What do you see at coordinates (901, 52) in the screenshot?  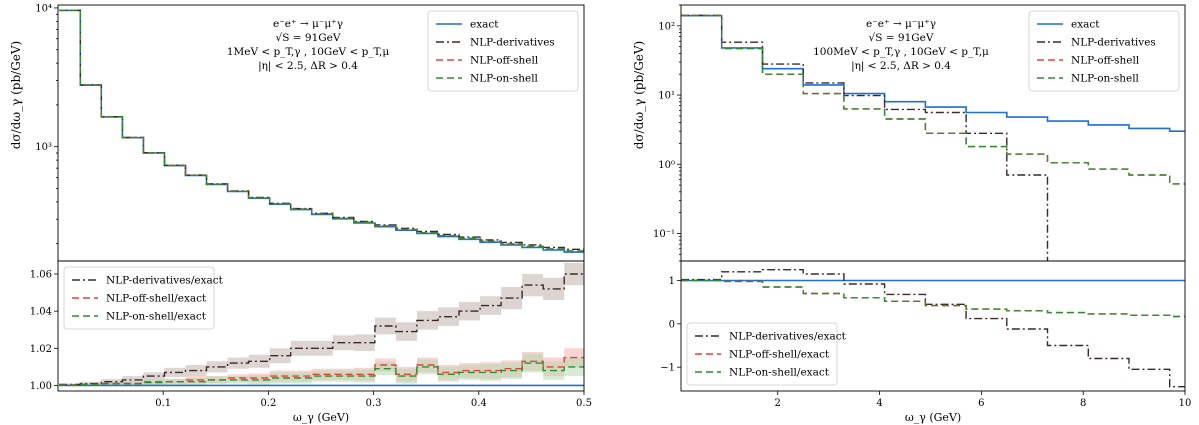 I see `annotation-text: 100MeV < p_T,γ , 10GeV < p_T,μ` at bounding box center [901, 52].